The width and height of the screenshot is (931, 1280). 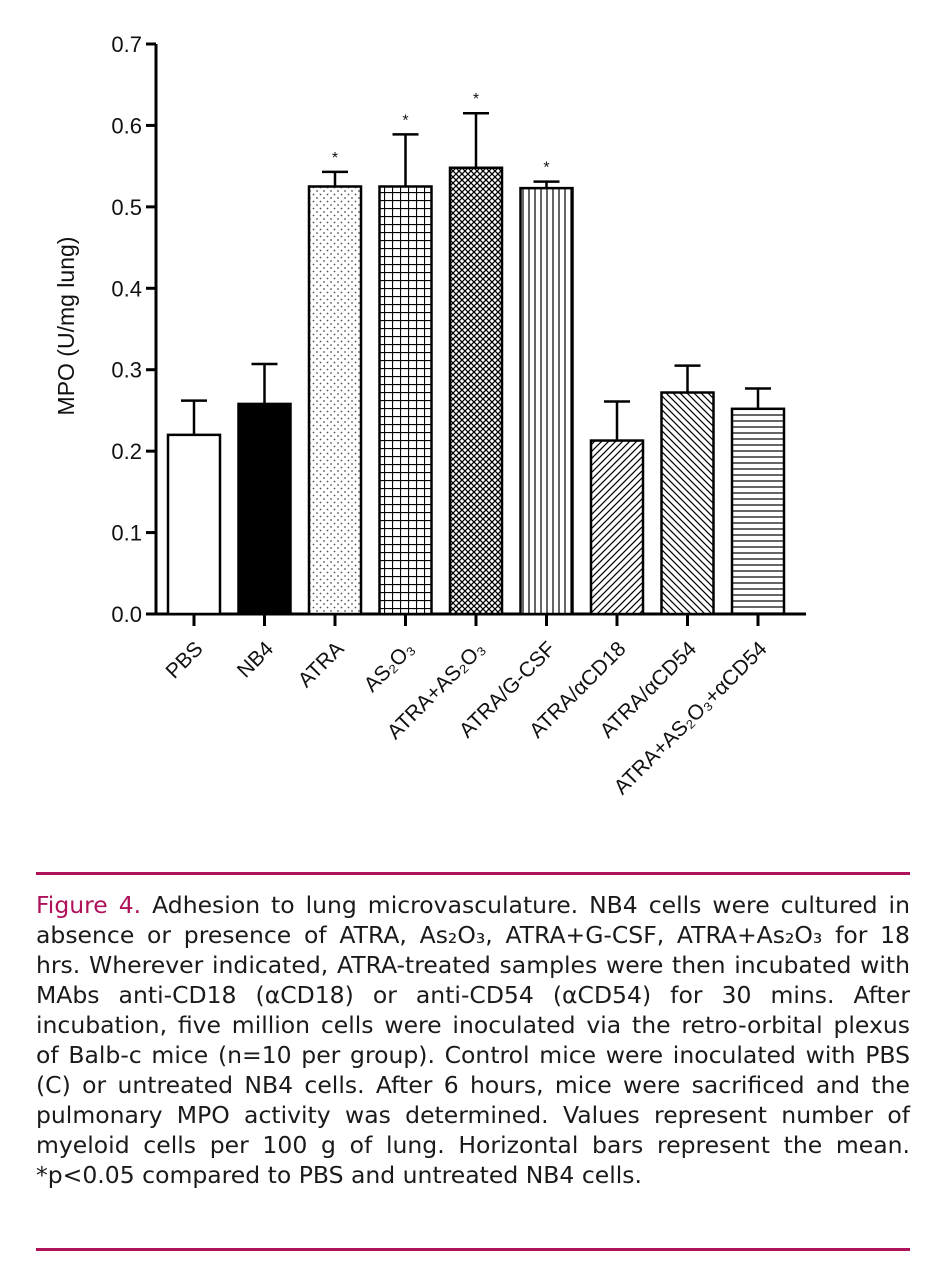 I want to click on category-label: PBS, so click(x=185, y=660).